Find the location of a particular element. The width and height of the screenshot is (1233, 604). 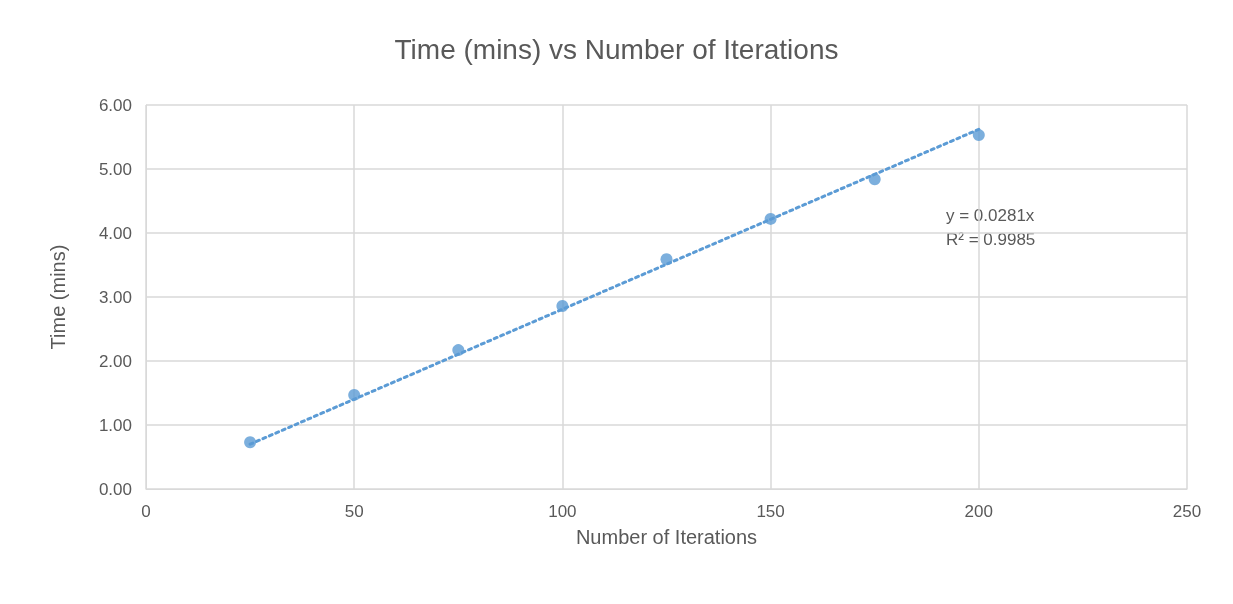

y-tick-label: 6.00 is located at coordinates (115, 105).